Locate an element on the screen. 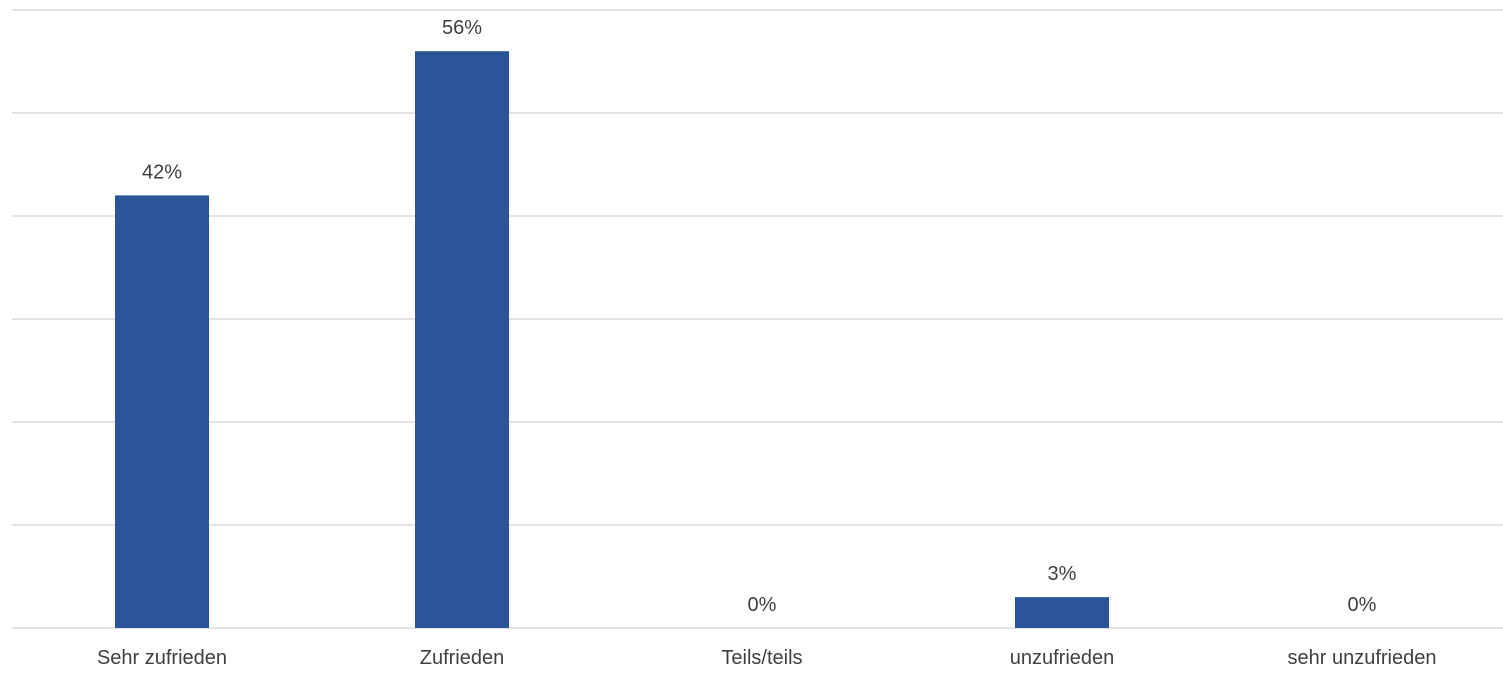 The height and width of the screenshot is (674, 1503). bar-sehr-zufrieden is located at coordinates (162, 411).